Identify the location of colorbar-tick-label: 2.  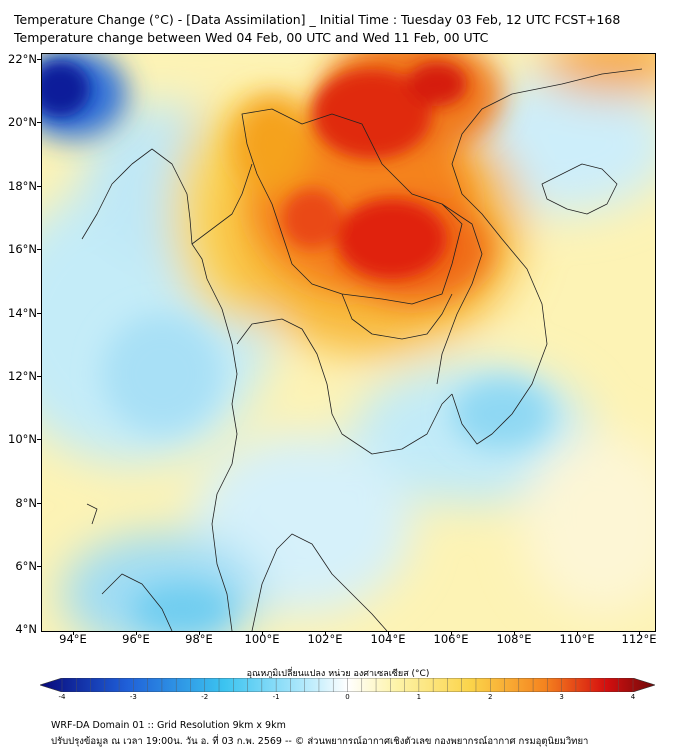
(490, 697).